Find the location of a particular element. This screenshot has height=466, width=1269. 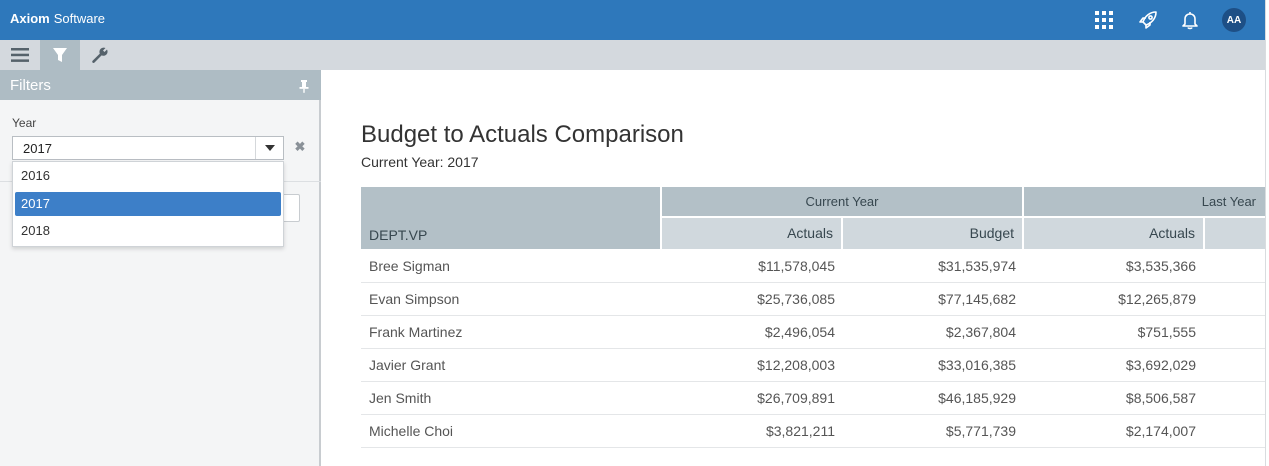

filter-icon is located at coordinates (60, 55).